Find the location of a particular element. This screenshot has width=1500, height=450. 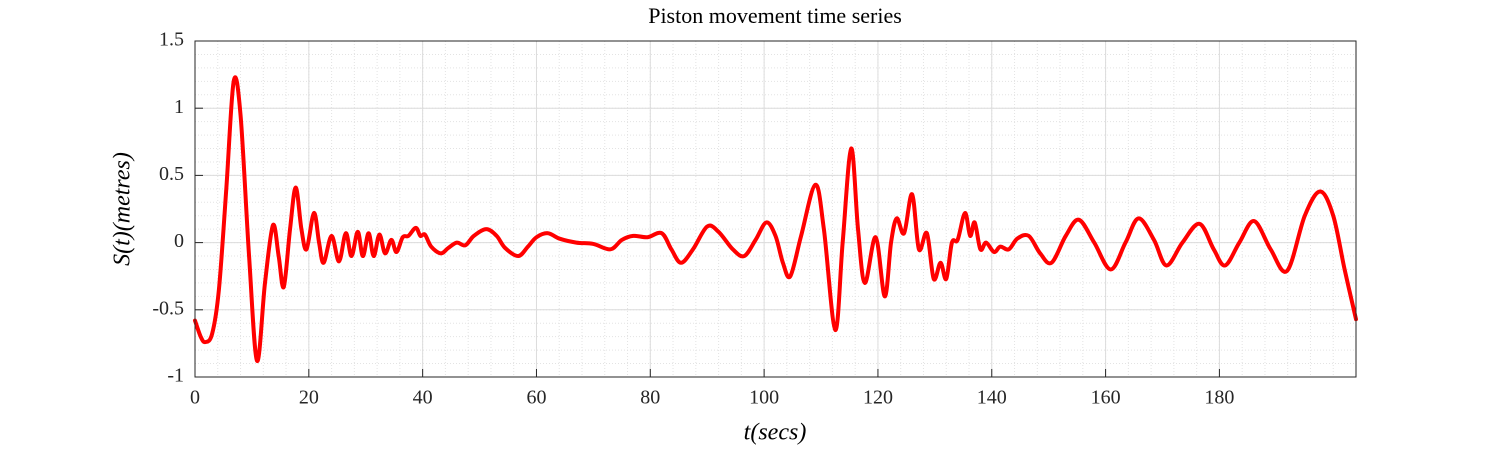

y-tick-label: 1 is located at coordinates (179, 107).